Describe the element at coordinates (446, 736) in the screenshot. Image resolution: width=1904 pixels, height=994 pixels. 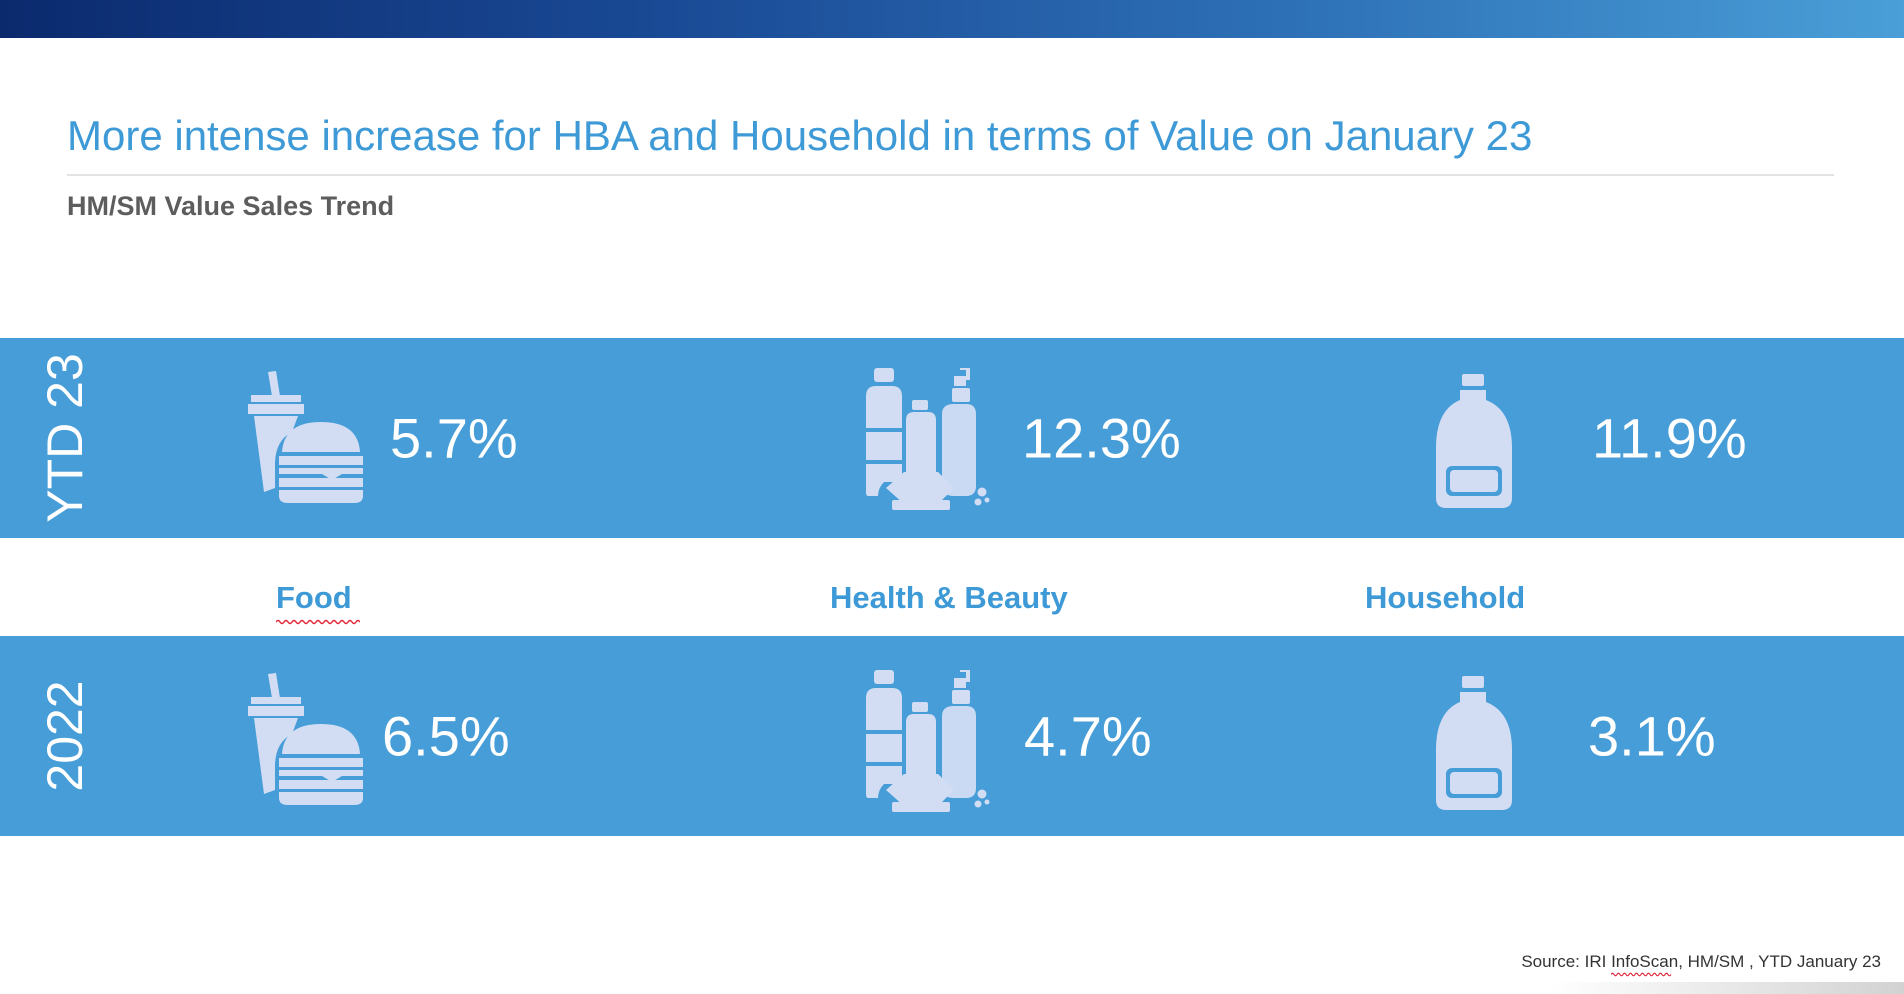
I see `value-food-2022: 6.5%` at that location.